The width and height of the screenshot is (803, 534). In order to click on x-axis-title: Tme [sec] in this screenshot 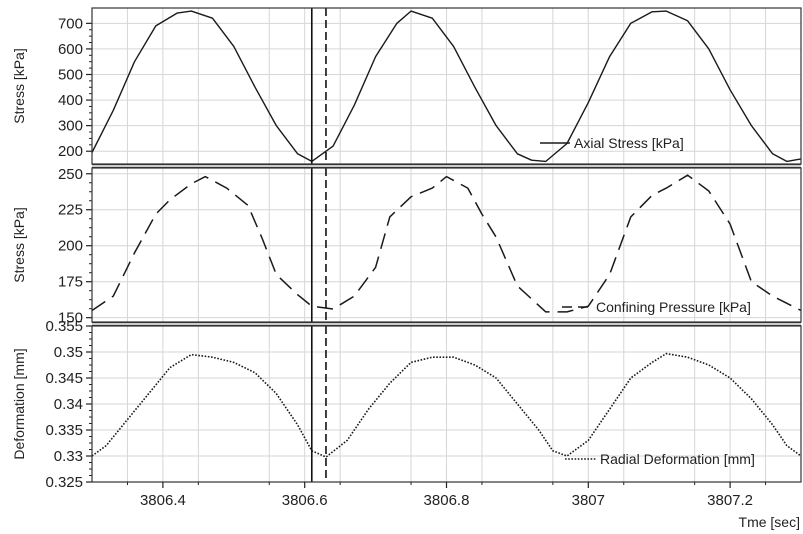, I will do `click(769, 522)`.